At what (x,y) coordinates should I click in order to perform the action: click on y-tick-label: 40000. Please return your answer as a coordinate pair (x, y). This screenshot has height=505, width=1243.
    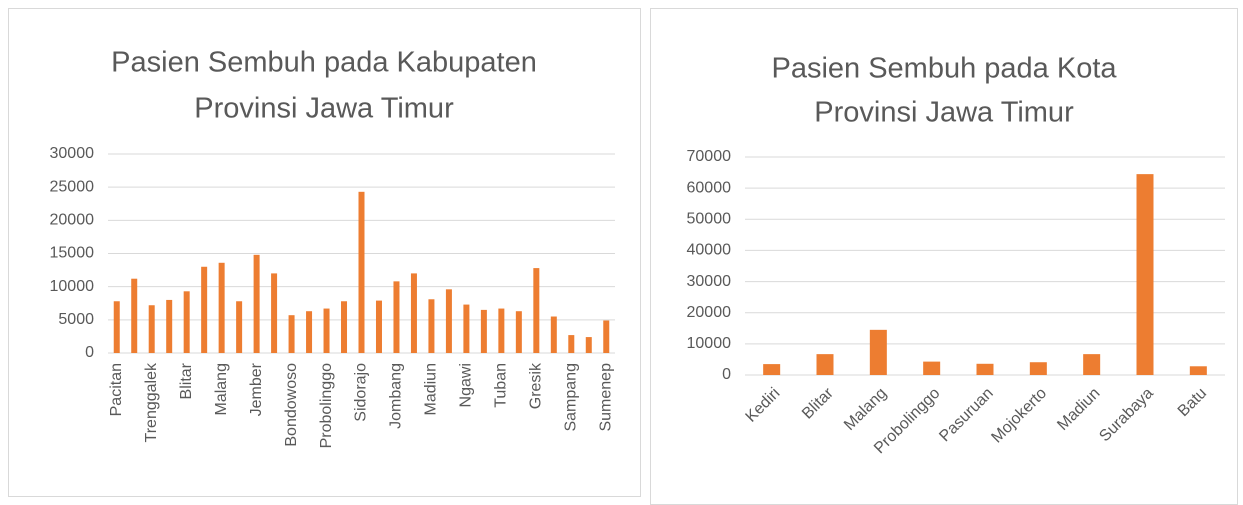
    Looking at the image, I should click on (709, 250).